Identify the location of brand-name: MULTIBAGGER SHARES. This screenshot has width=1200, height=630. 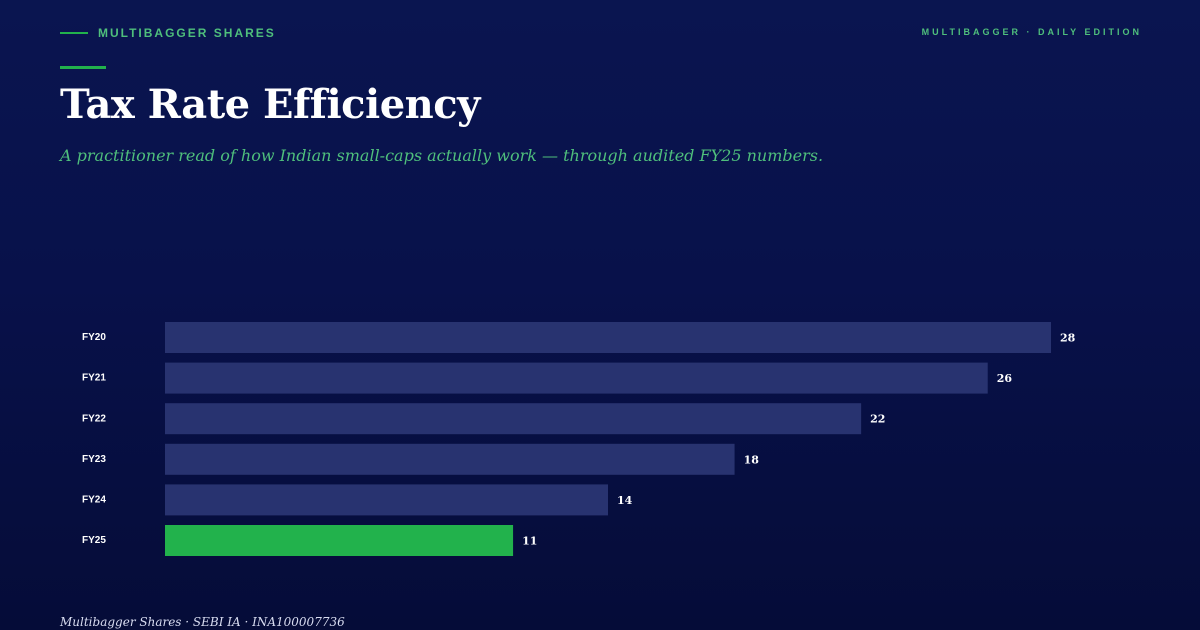
(187, 33).